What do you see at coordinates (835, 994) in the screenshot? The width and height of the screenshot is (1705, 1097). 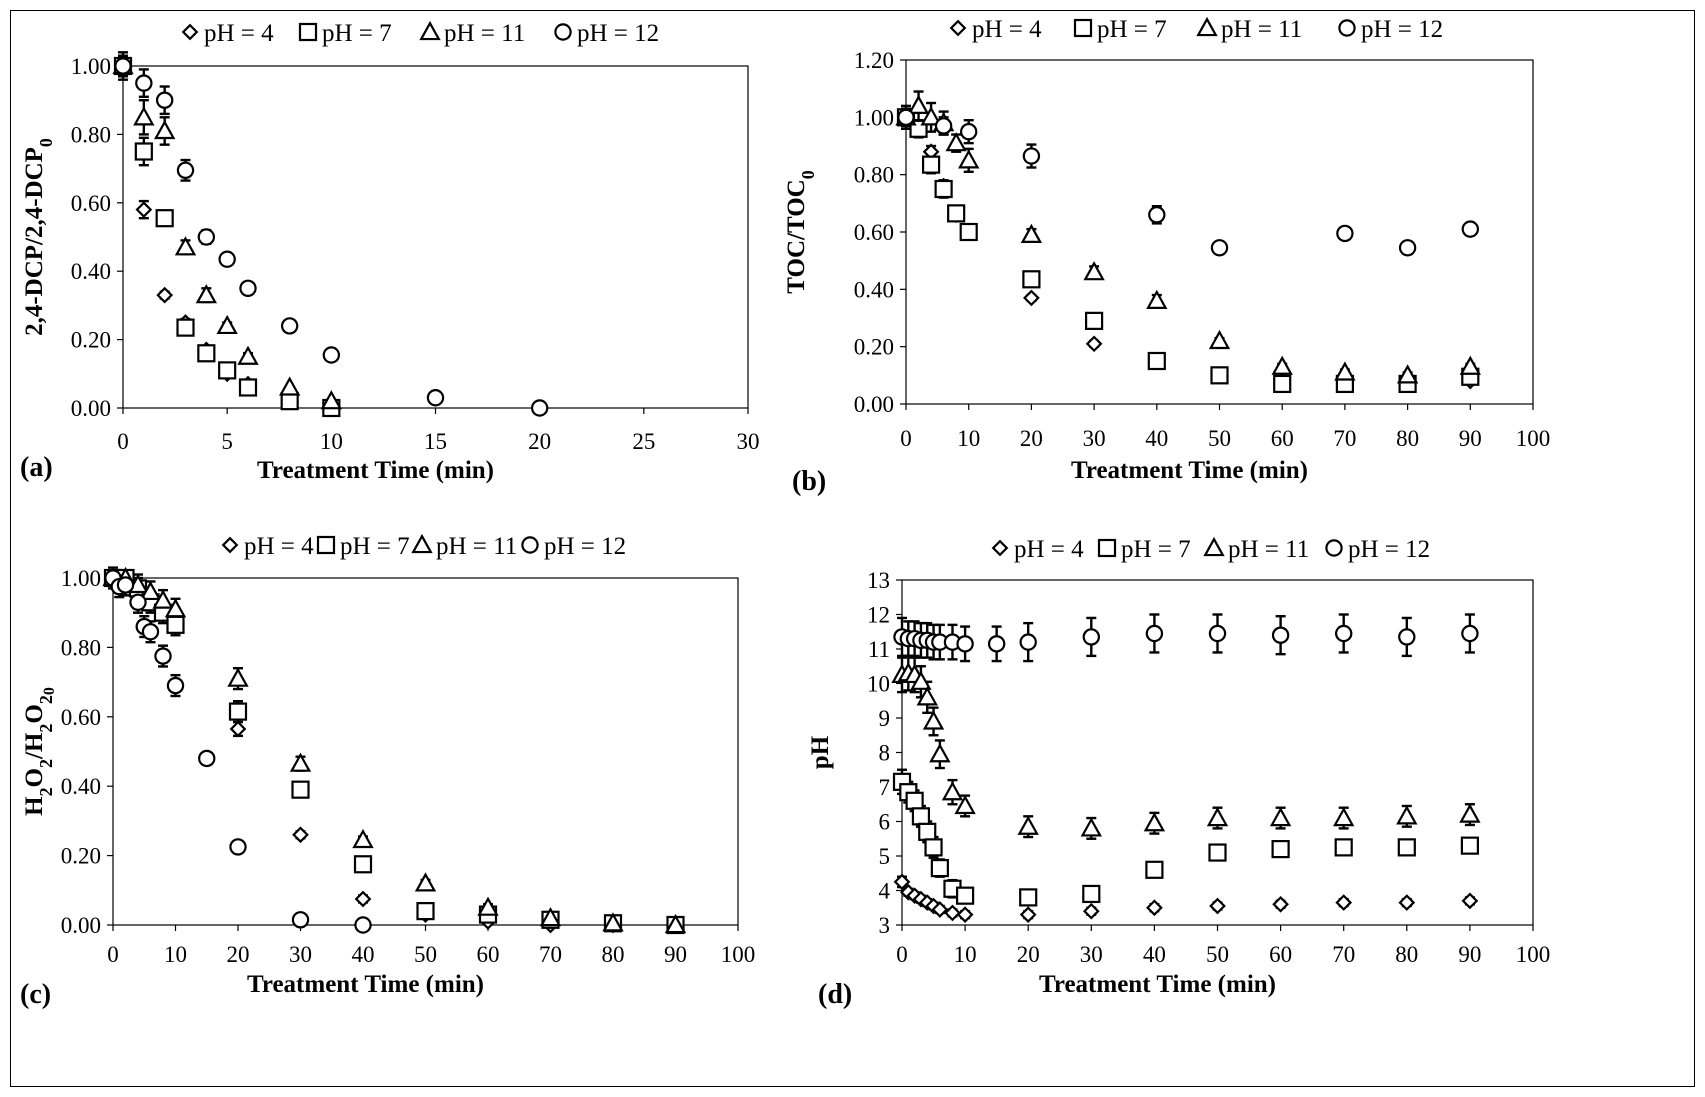 I see `panel-label: (d)` at bounding box center [835, 994].